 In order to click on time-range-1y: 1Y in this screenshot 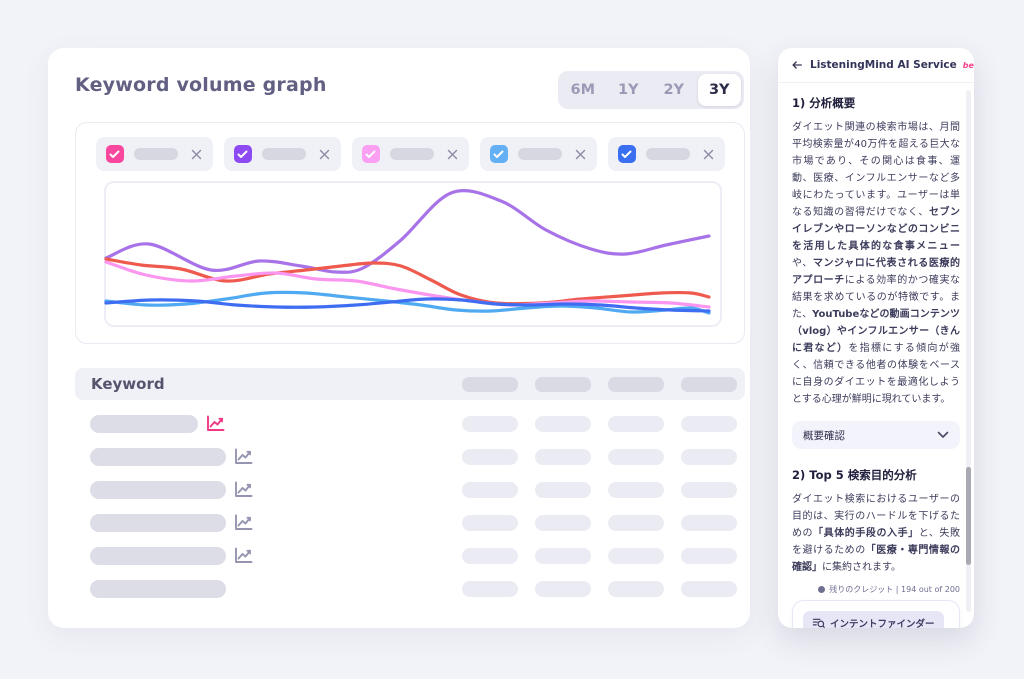, I will do `click(629, 90)`.